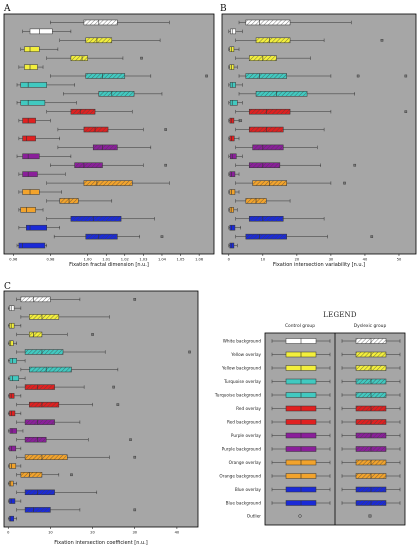  What do you see at coordinates (162, 260) in the screenshot?
I see `x-tick-label: 1.04` at bounding box center [162, 260].